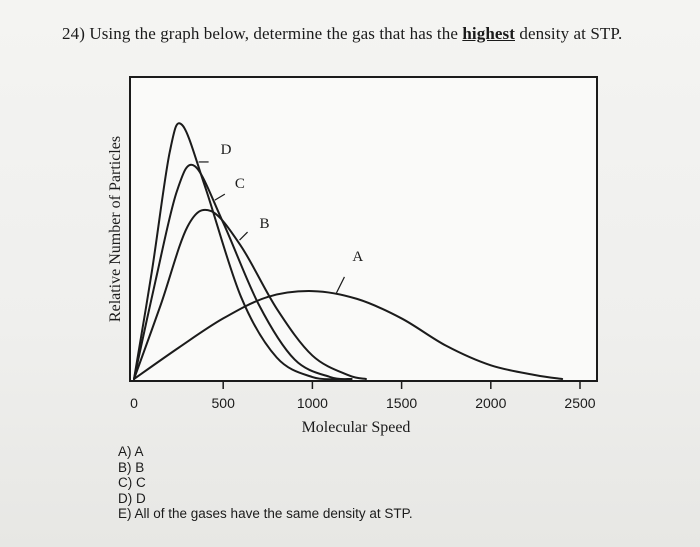  I want to click on question-stem-end: density at STP., so click(571, 33).